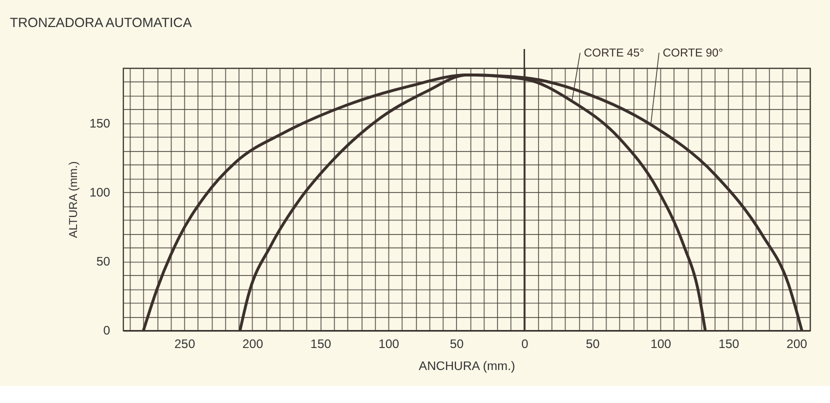 The width and height of the screenshot is (830, 403). Describe the element at coordinates (614, 54) in the screenshot. I see `text: CORTE 45°` at that location.